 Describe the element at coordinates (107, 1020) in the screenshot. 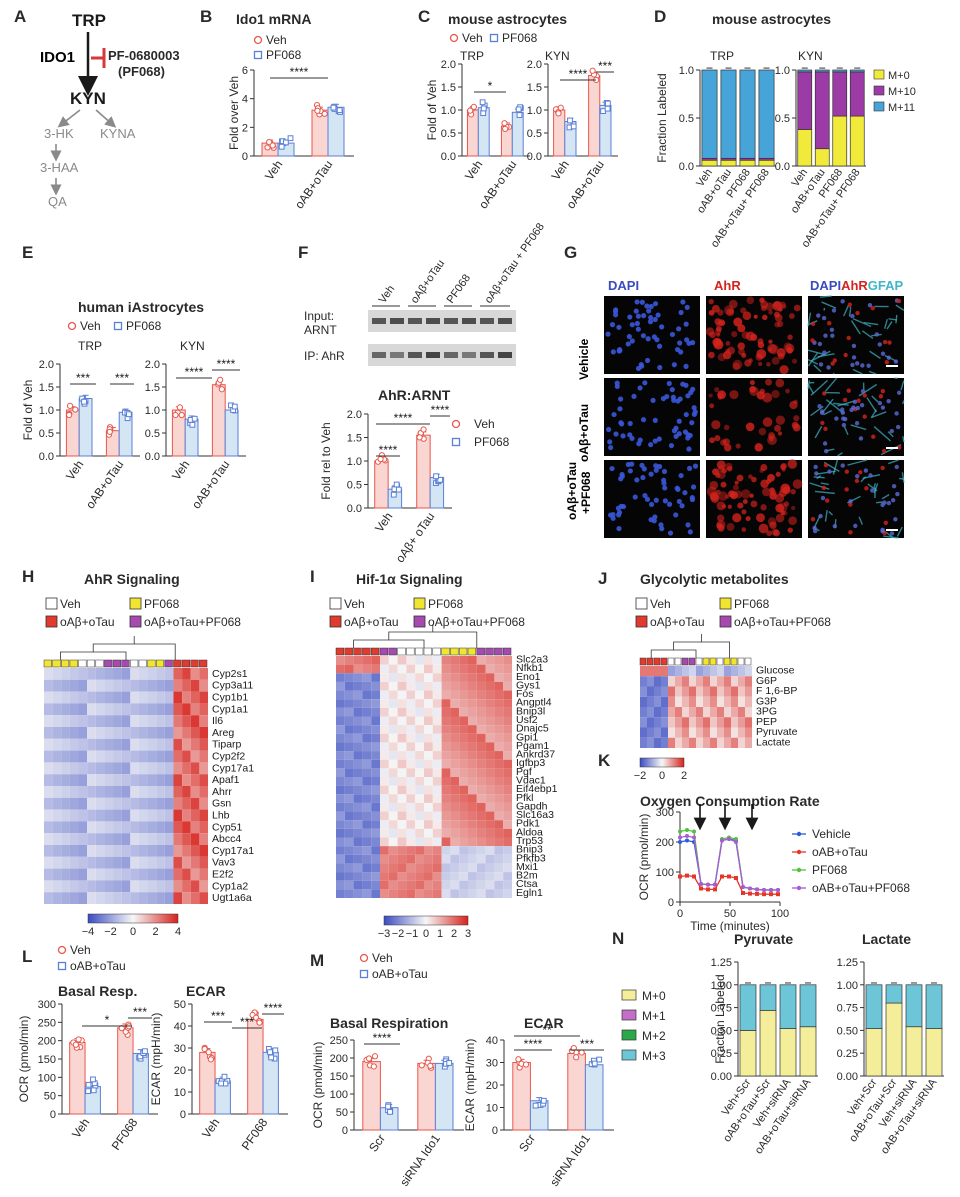

I see `significance-stars: *` at that location.